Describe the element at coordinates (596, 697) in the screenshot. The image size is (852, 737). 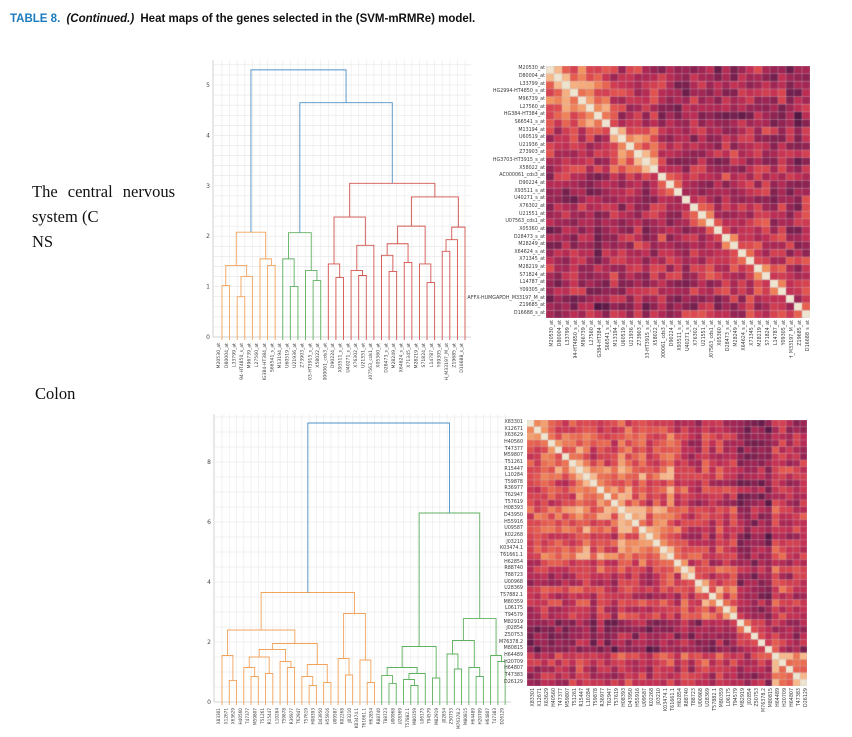
I see `heatmap-col-label: T59878` at that location.